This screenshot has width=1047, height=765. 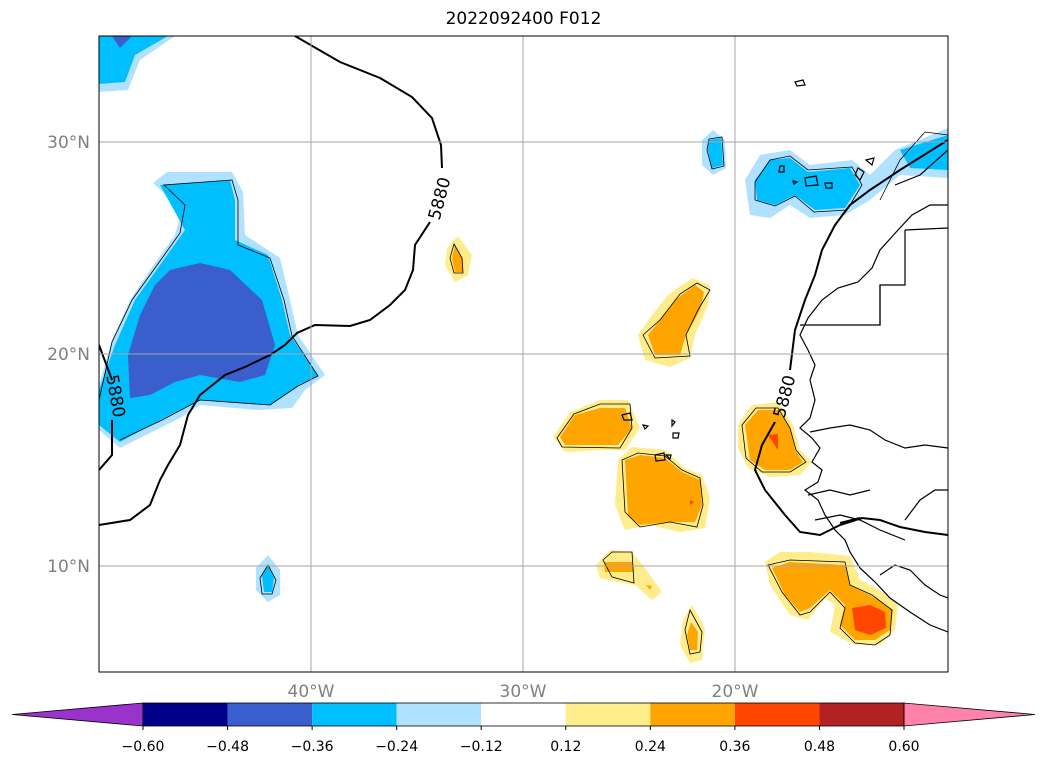 What do you see at coordinates (481, 747) in the screenshot?
I see `colorbar-tick-label: −0.12` at bounding box center [481, 747].